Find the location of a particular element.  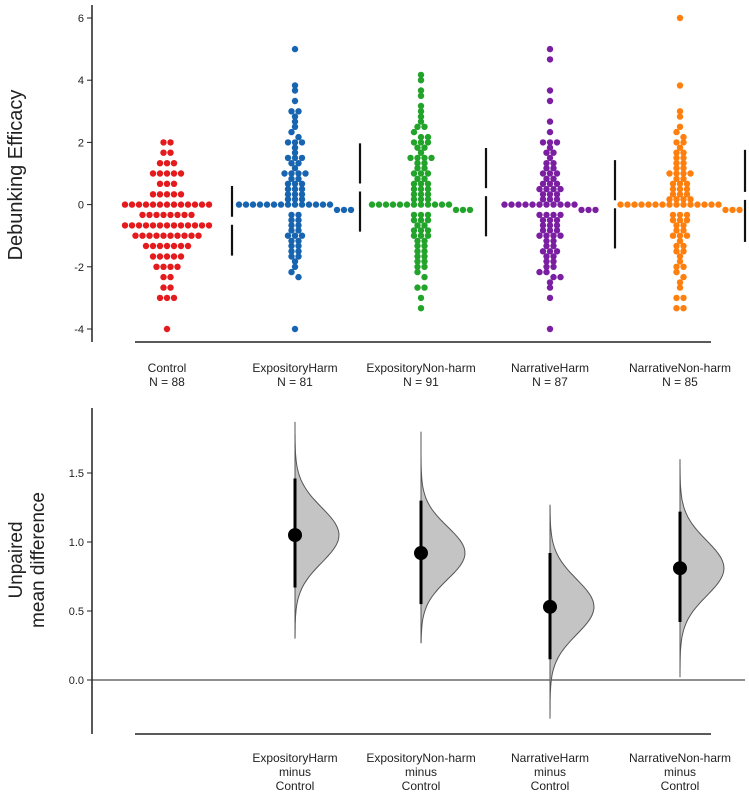

bootstrap-distribution is located at coordinates (572, 611).